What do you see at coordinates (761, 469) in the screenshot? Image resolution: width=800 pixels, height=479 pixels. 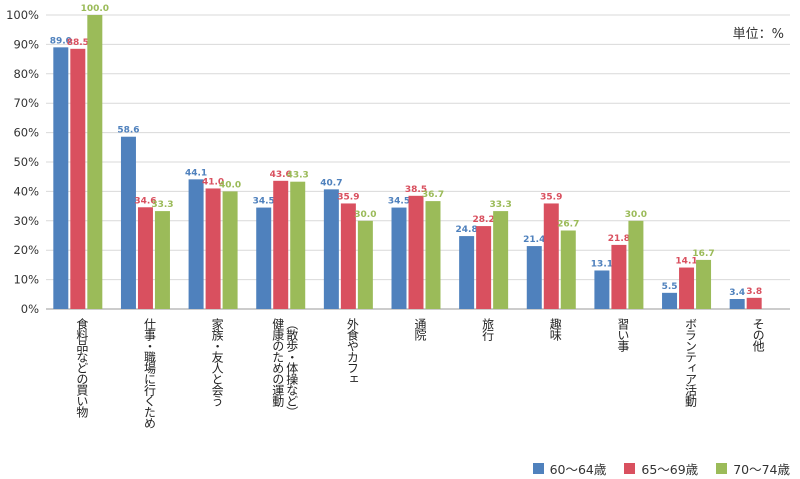 I see `legend-label: 70〜74歳` at bounding box center [761, 469].